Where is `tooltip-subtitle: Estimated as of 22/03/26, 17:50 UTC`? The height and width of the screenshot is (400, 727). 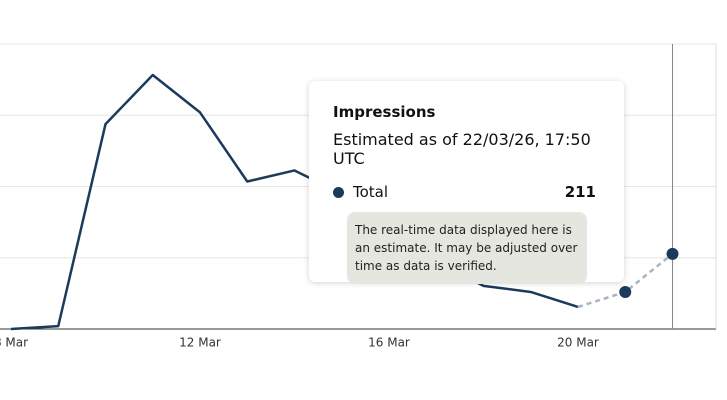
tooltip-subtitle: Estimated as of 22/03/26, 17:50 UTC is located at coordinates (462, 149).